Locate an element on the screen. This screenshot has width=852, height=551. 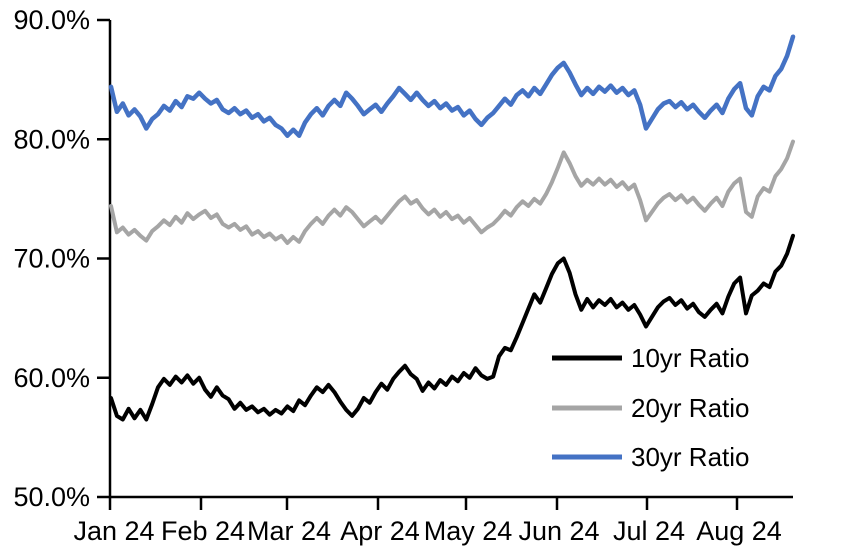
x-tick-label: Apr 24 is located at coordinates (380, 531).